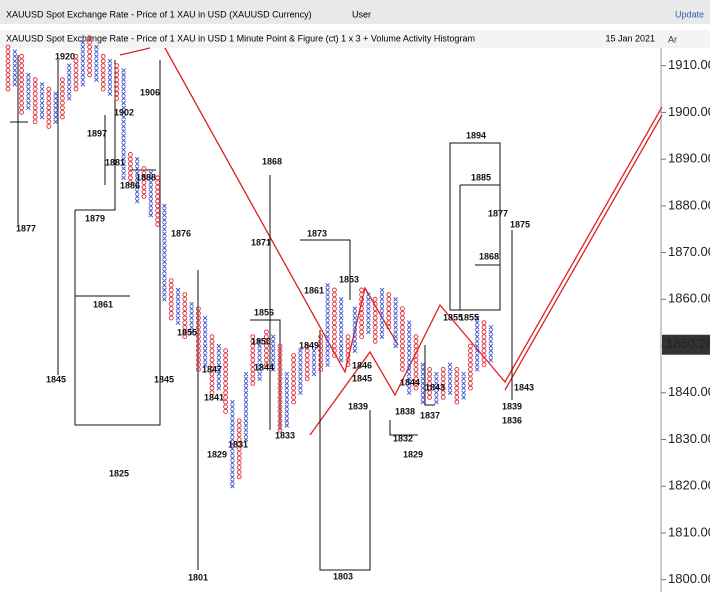  What do you see at coordinates (689, 298) in the screenshot?
I see `y-tick-label: 1860.00` at bounding box center [689, 298].